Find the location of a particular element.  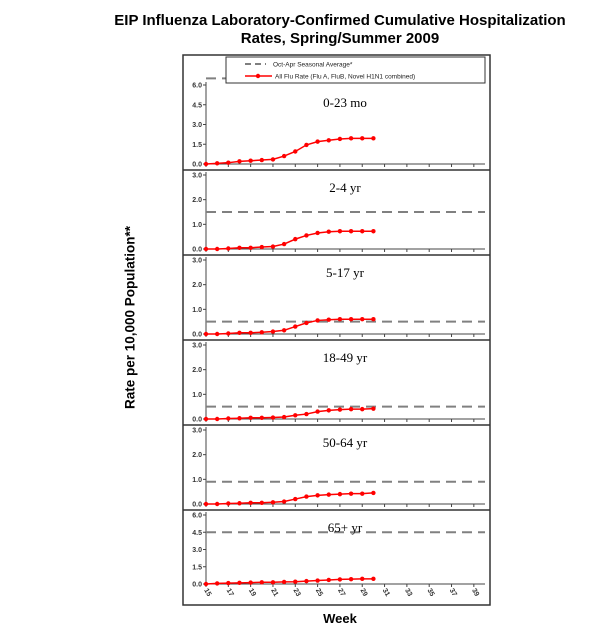

panel-label: 0-23 mo is located at coordinates (345, 102).